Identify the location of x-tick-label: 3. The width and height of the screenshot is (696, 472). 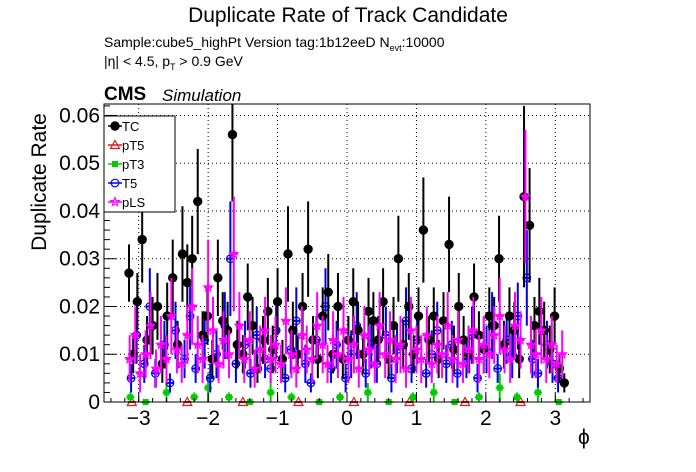
(555, 418).